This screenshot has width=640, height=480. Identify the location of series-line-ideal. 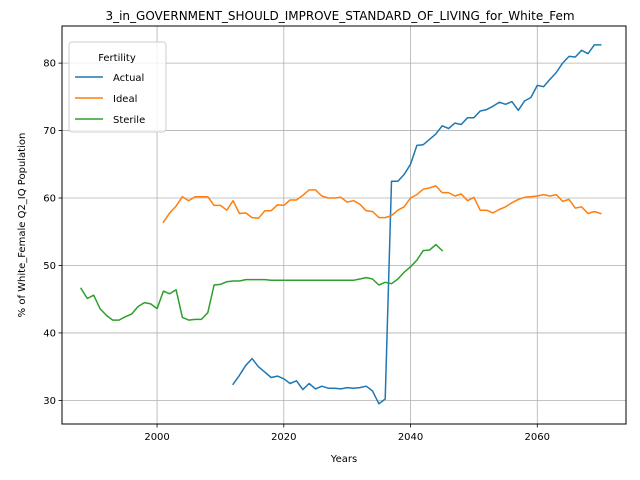
(382, 204).